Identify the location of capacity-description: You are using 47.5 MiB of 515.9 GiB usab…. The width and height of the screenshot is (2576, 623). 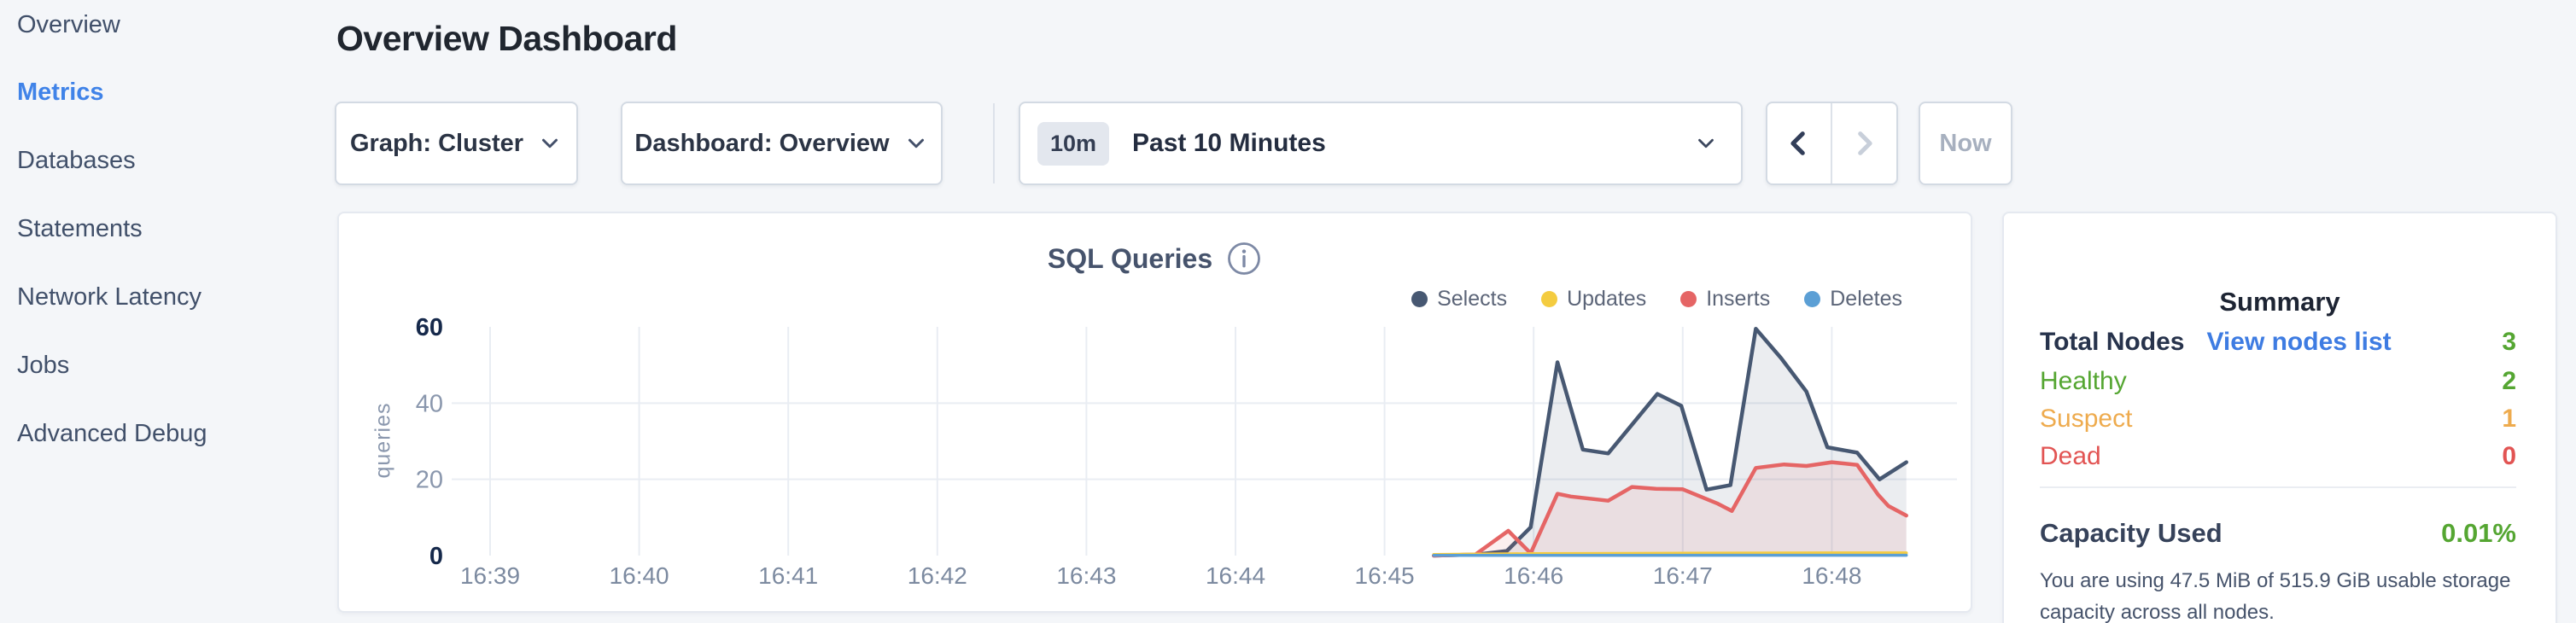
(2275, 596).